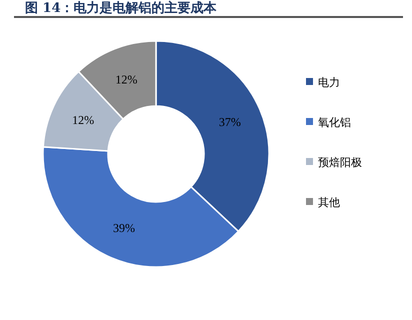  Describe the element at coordinates (329, 202) in the screenshot. I see `legend-label: 其他` at that location.